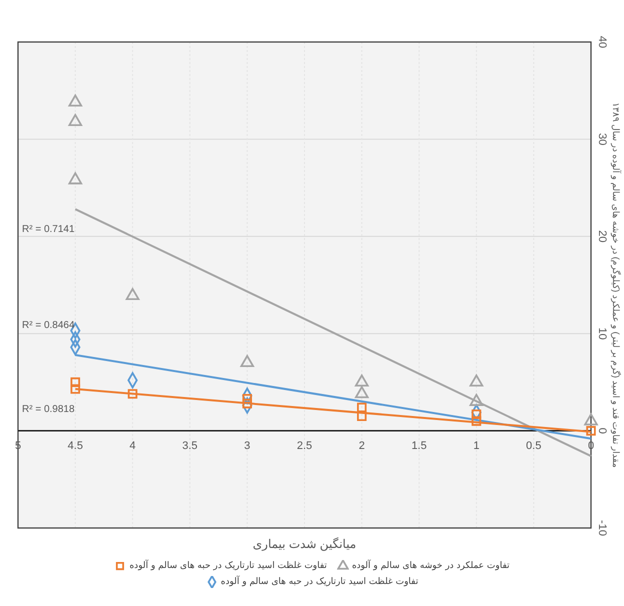  Describe the element at coordinates (304, 544) in the screenshot. I see `x-axis-title: میانگین شدت بیماری` at that location.